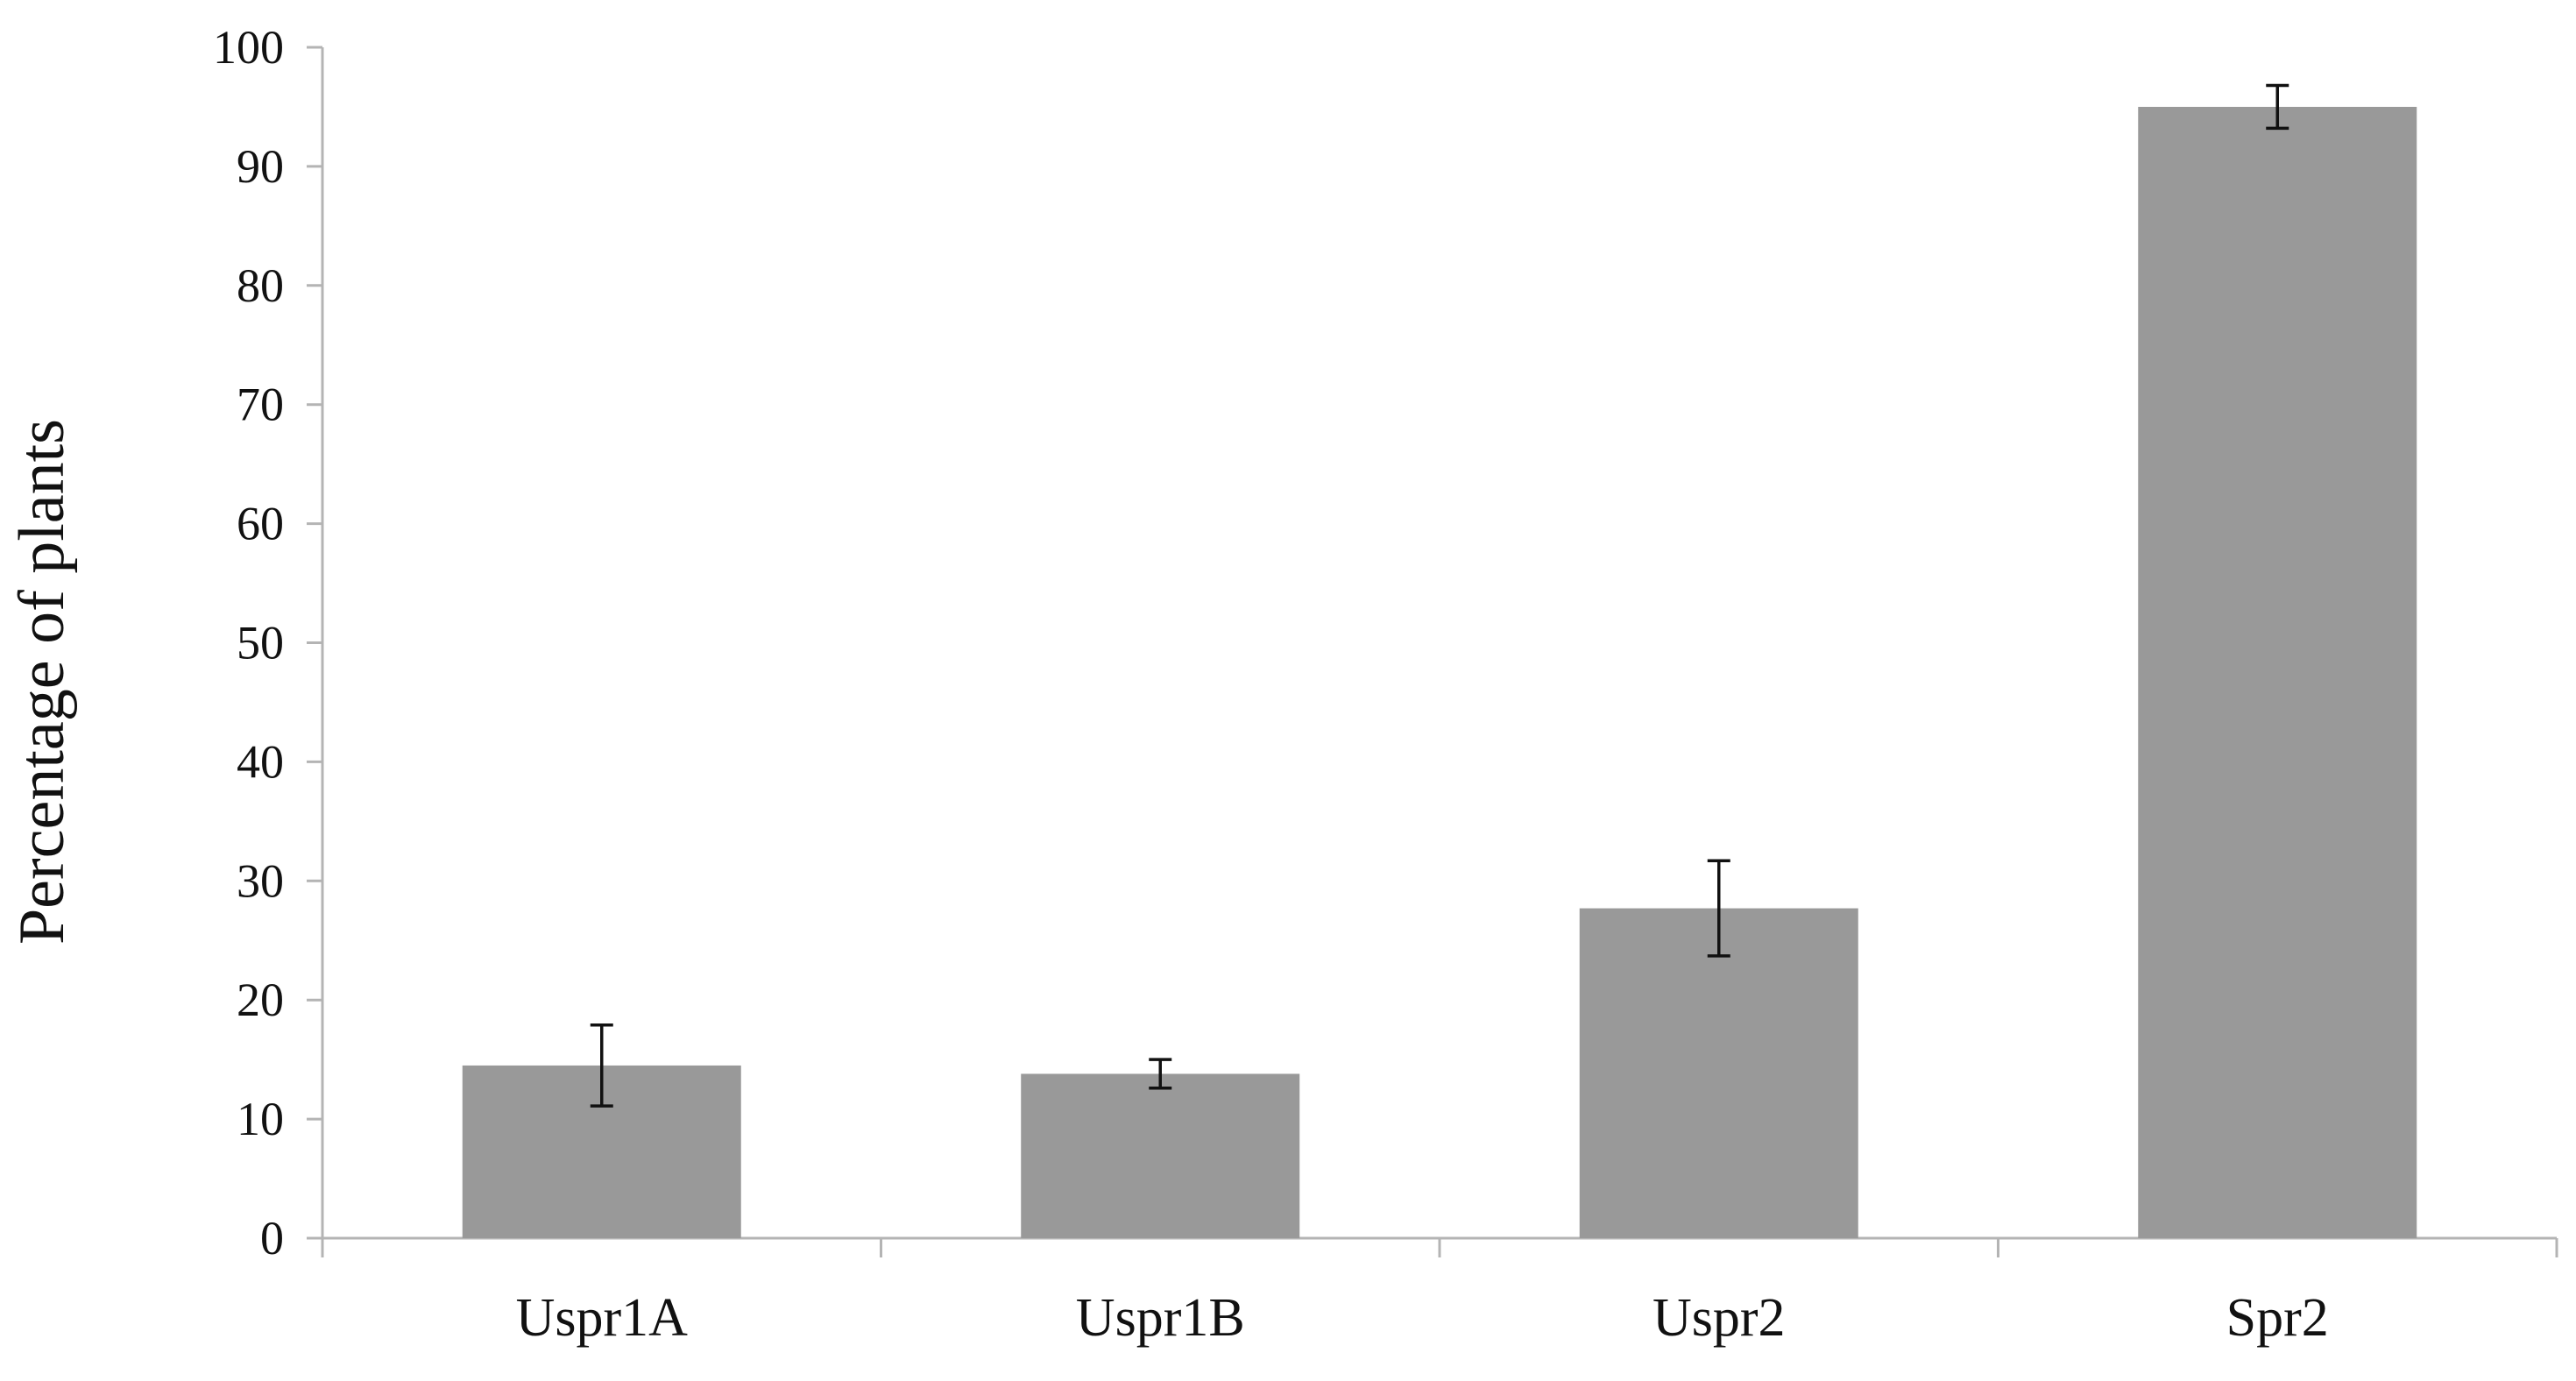 This screenshot has height=1381, width=2576. Describe the element at coordinates (601, 1066) in the screenshot. I see `error-bar-uspr1a` at that location.